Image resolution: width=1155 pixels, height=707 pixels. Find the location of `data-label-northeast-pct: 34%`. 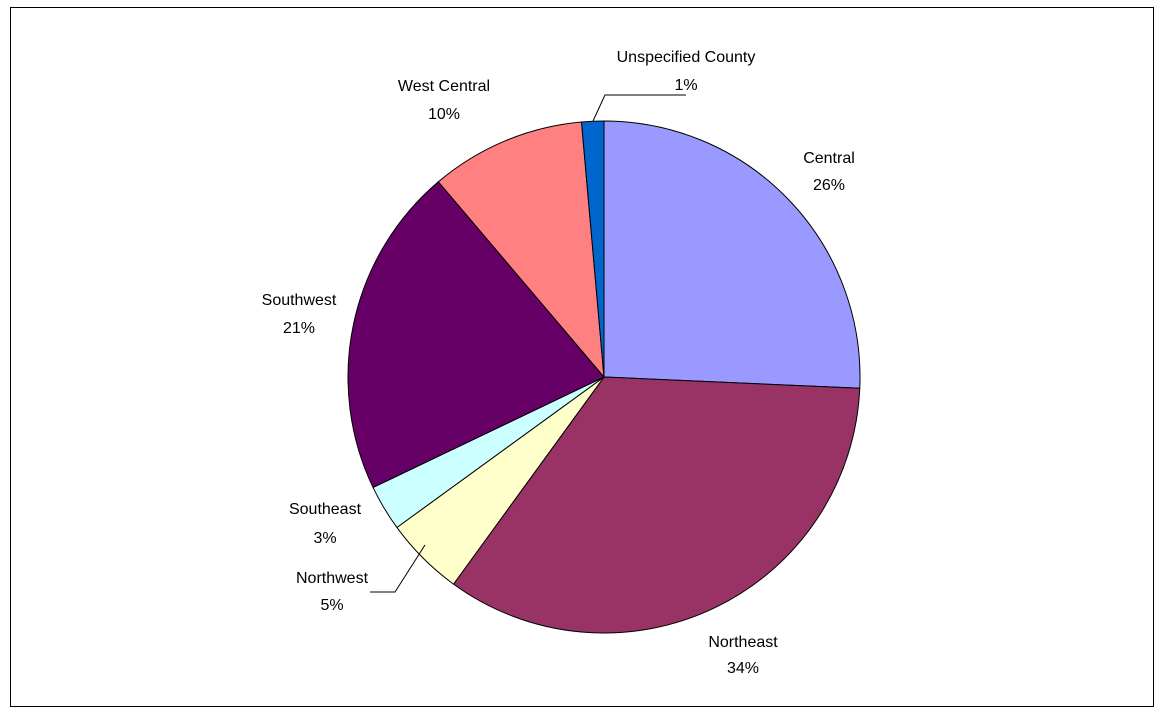

data-label-northeast-pct: 34% is located at coordinates (743, 666).